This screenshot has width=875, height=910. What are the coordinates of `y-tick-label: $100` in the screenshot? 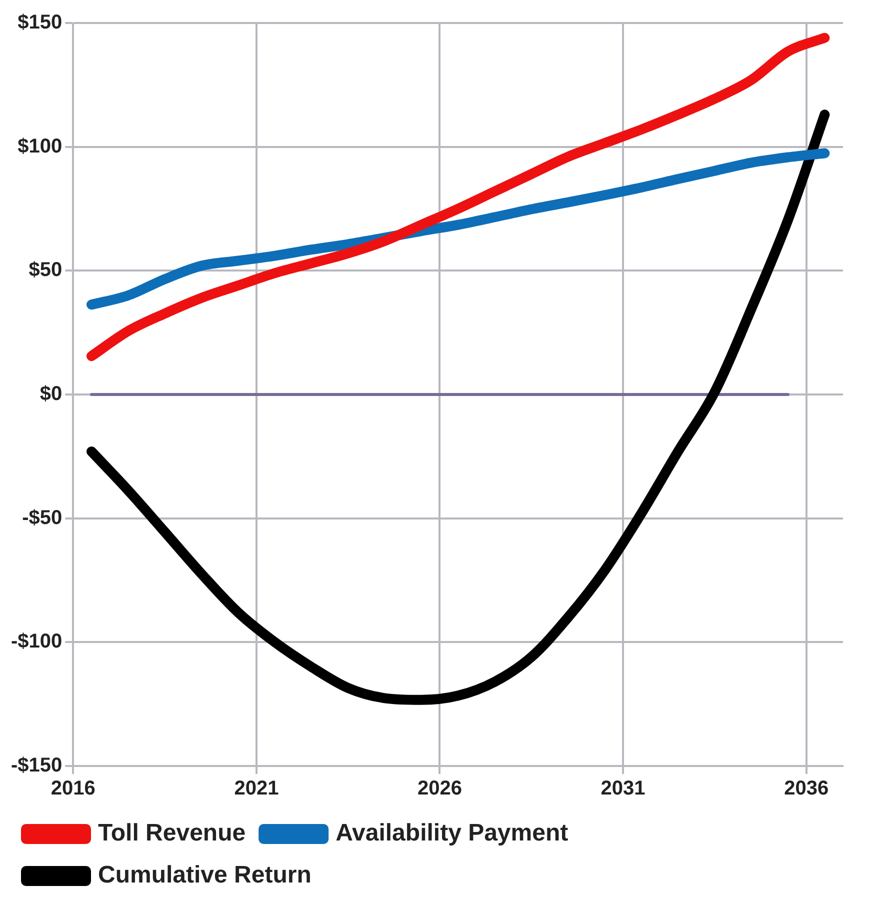 It's located at (40, 146).